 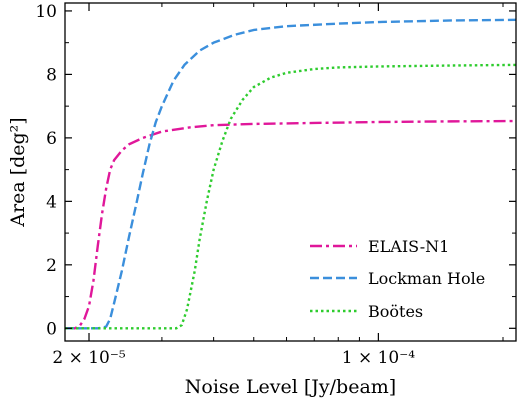 What do you see at coordinates (88, 358) in the screenshot?
I see `x-tick-label: 2 × 10⁻⁵` at bounding box center [88, 358].